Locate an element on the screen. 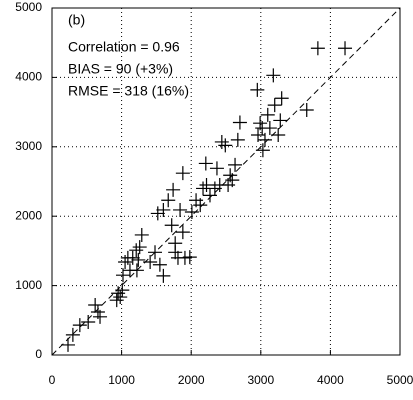 The width and height of the screenshot is (413, 400). panel-label: (b) is located at coordinates (76, 20).